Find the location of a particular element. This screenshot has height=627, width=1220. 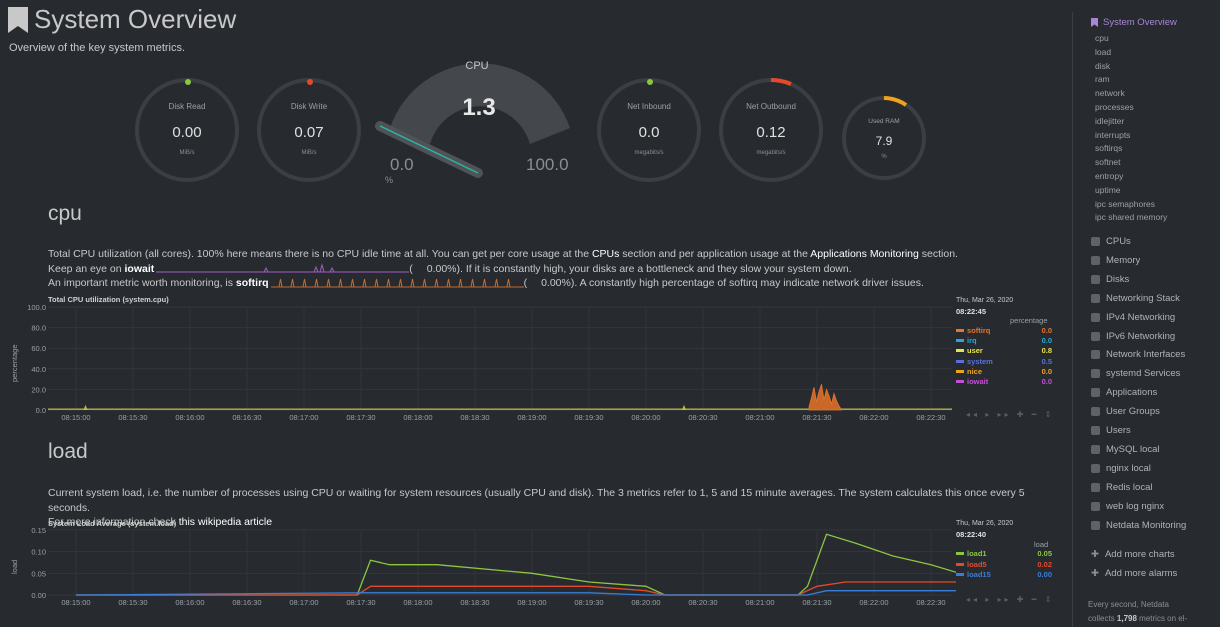

load-ytick: 0.05 is located at coordinates (38, 573).